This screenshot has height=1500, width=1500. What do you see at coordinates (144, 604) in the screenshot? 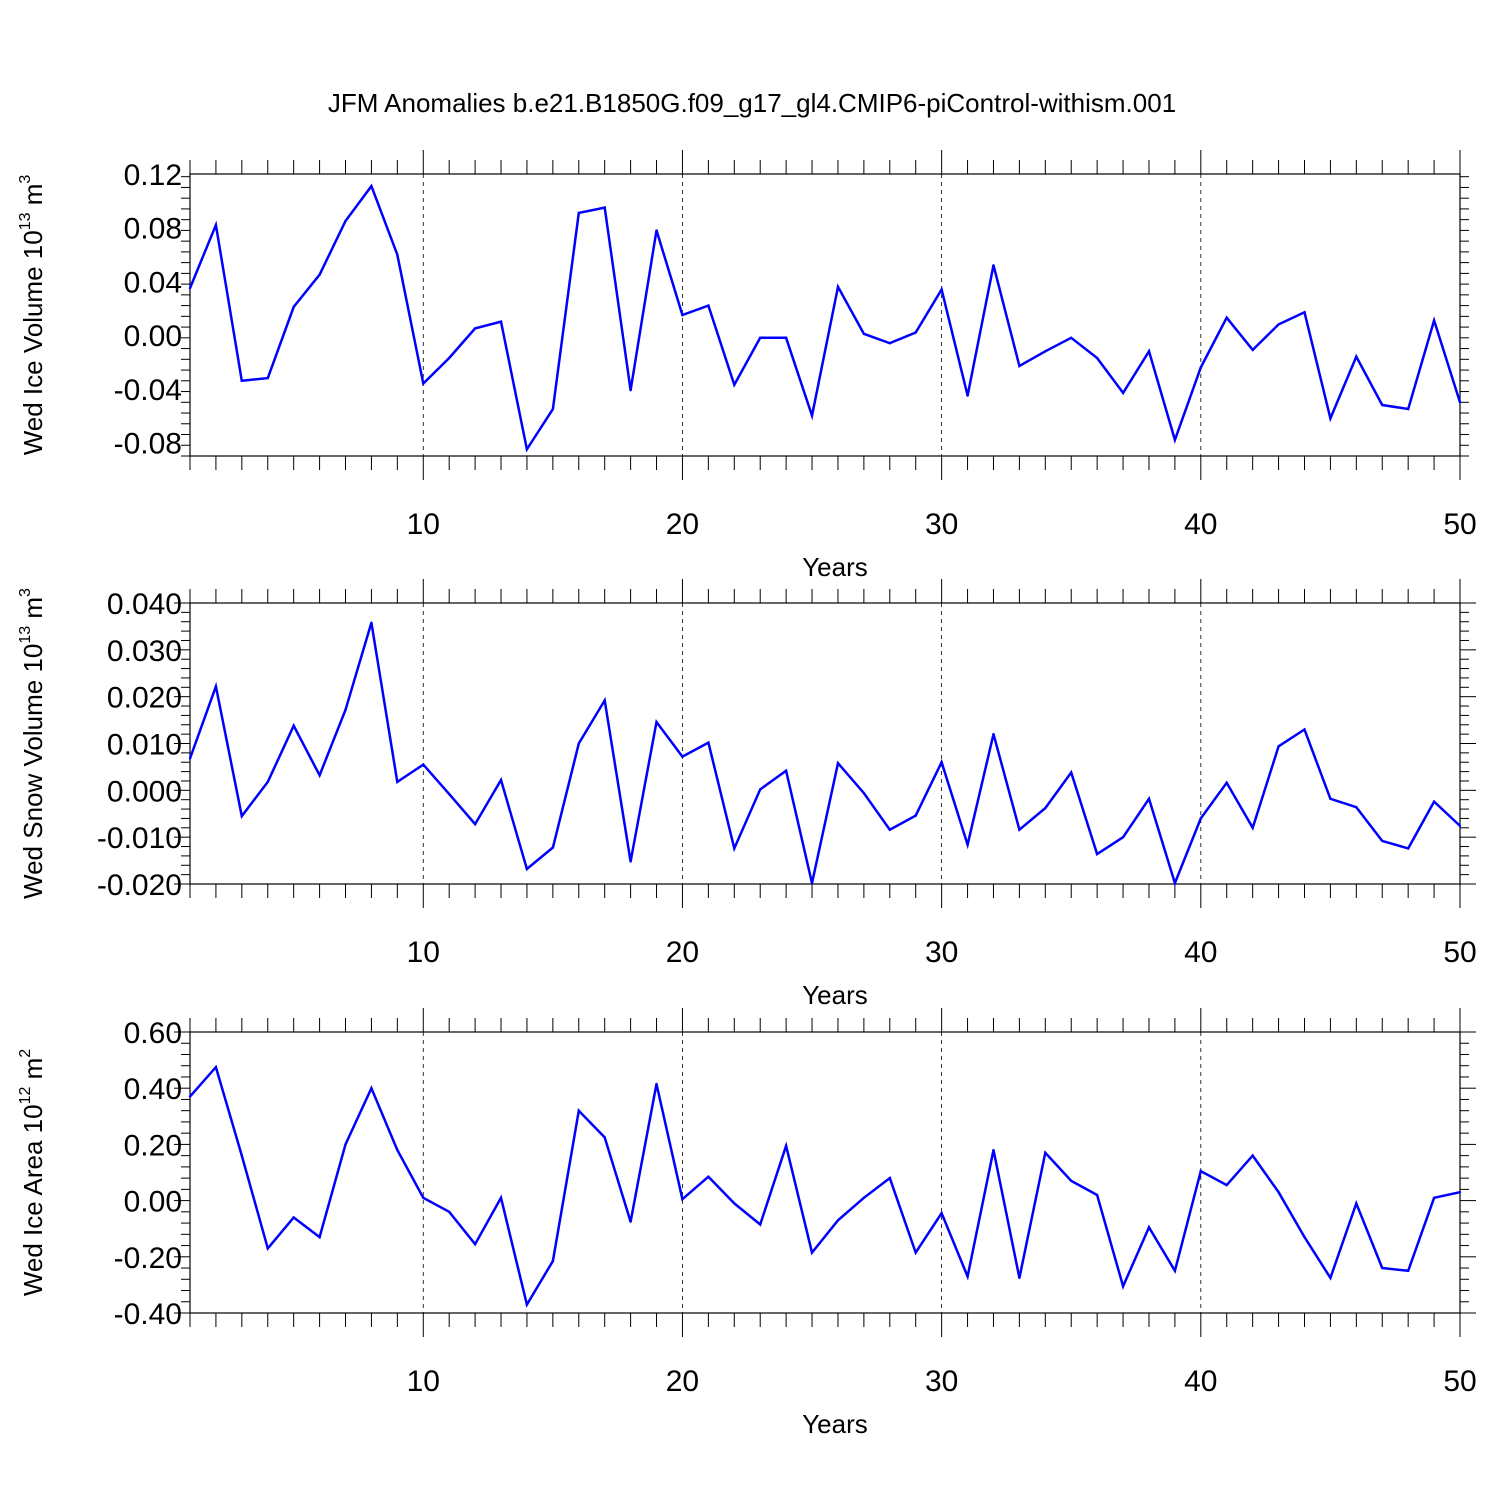
I see `y-tick-label: 0.040` at bounding box center [144, 604].